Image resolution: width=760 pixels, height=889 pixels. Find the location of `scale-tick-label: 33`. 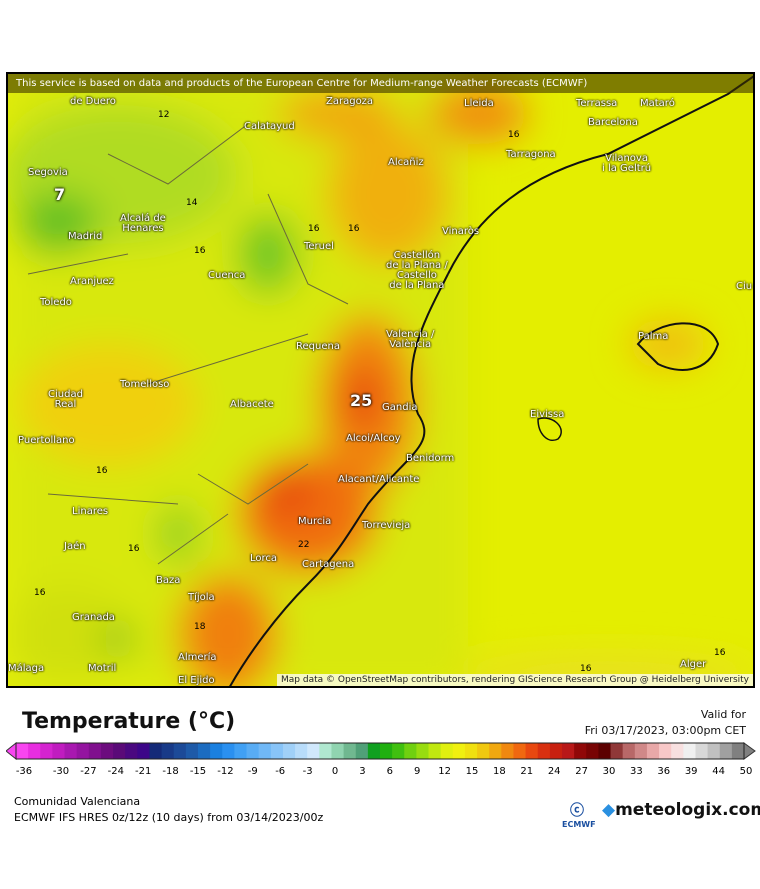

scale-tick-label: 33 is located at coordinates (636, 771).